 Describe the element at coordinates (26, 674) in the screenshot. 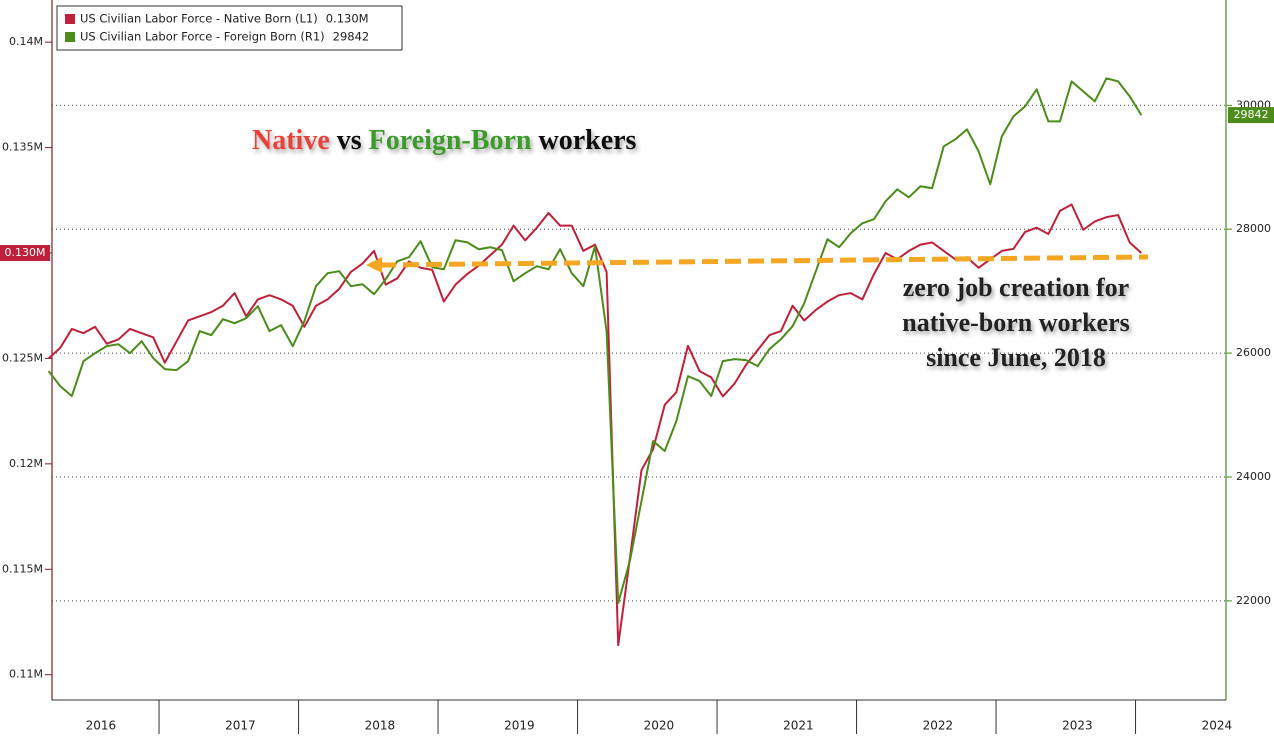

I see `y-tick-label: 0.11M` at that location.